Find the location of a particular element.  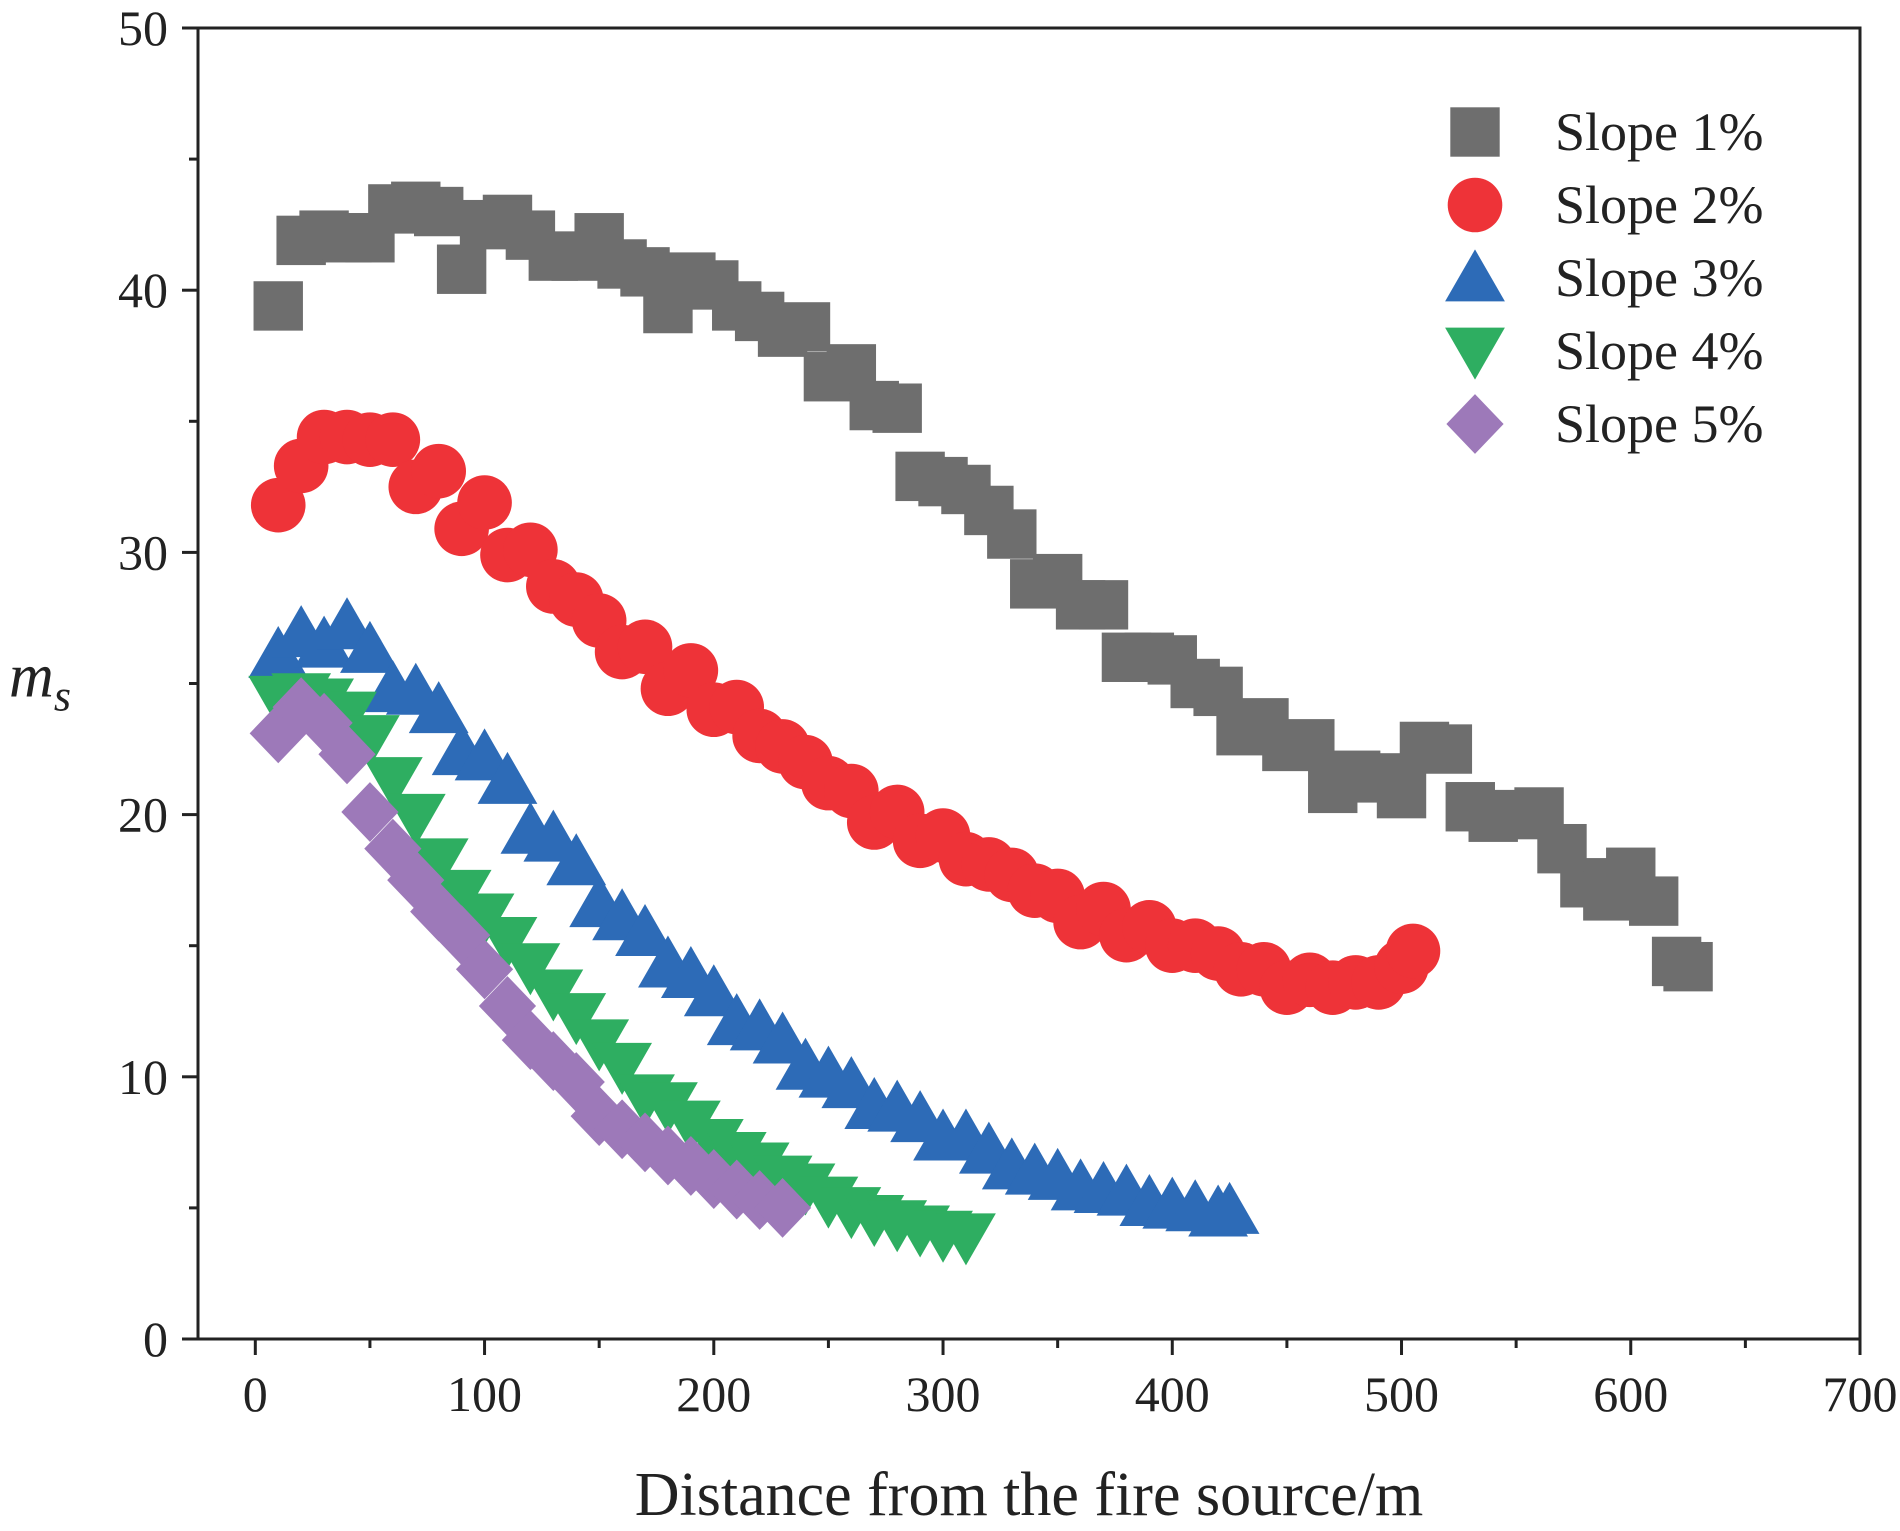

legend-label: Slope 4% is located at coordinates (1659, 351).